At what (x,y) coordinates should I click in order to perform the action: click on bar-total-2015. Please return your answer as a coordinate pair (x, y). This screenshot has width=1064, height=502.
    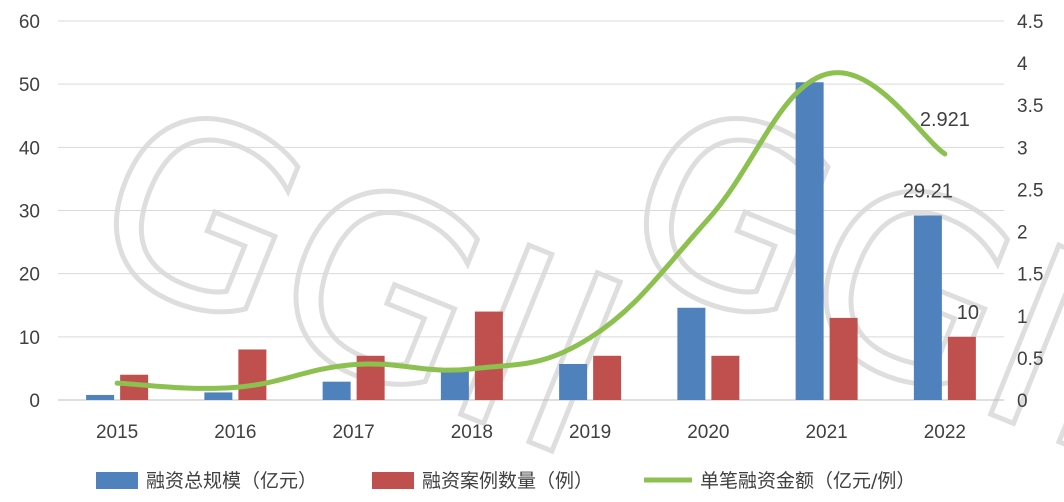
    Looking at the image, I should click on (100, 397).